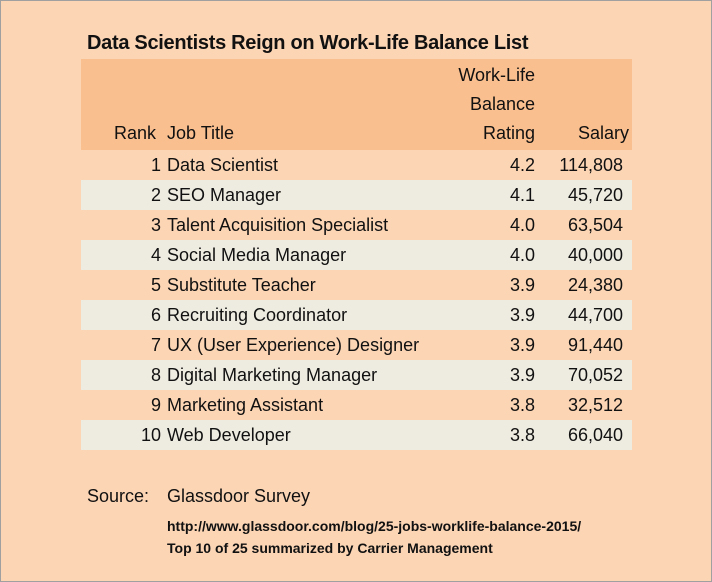  What do you see at coordinates (502, 104) in the screenshot?
I see `header-rating-line2: Balance` at bounding box center [502, 104].